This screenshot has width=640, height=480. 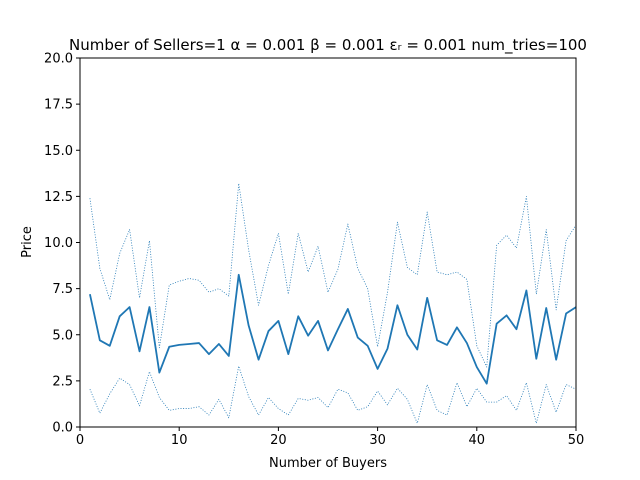 What do you see at coordinates (80, 440) in the screenshot?
I see `x-tick-label: 0` at bounding box center [80, 440].